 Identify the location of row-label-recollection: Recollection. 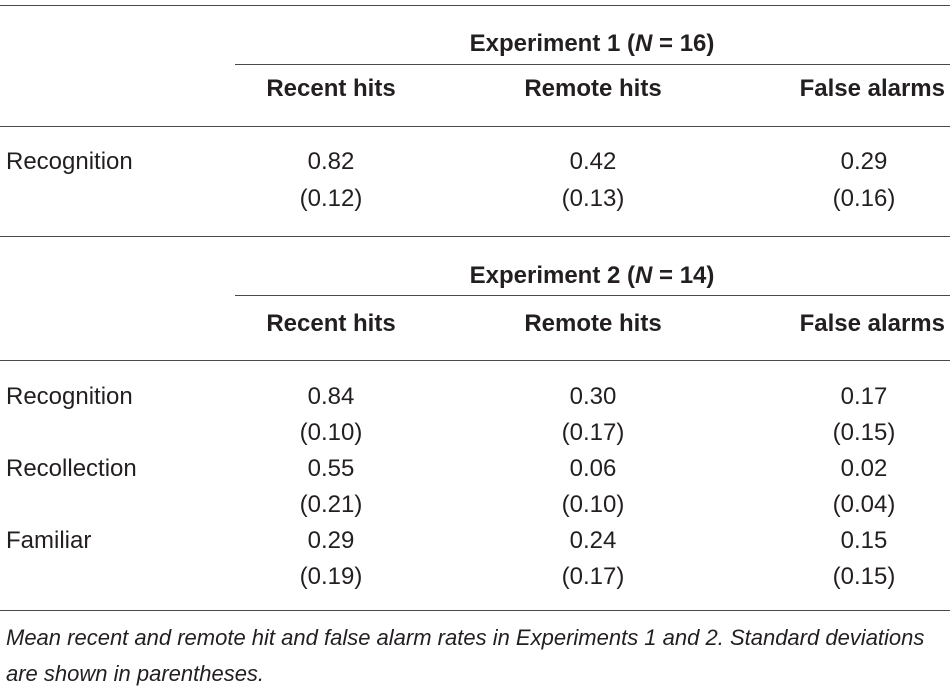
(71, 468).